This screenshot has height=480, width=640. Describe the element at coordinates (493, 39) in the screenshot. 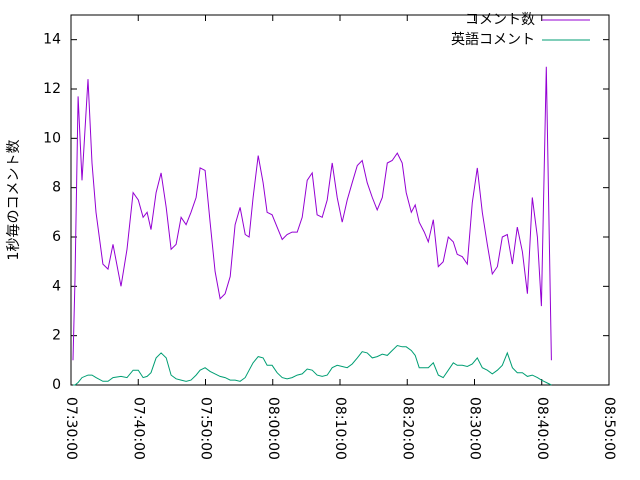

I see `legend-label: 英語コメント` at that location.